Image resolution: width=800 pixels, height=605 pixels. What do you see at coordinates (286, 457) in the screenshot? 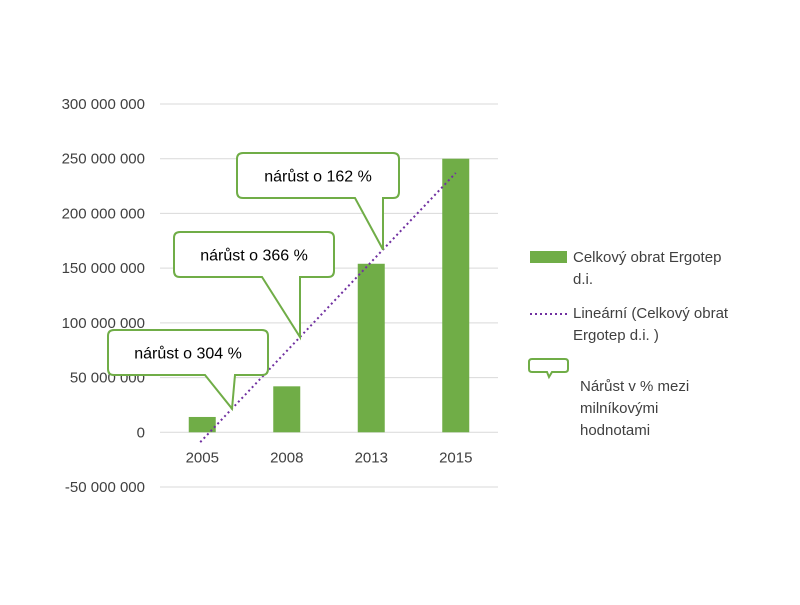
I see `x-tick-label: 2008` at bounding box center [286, 457].